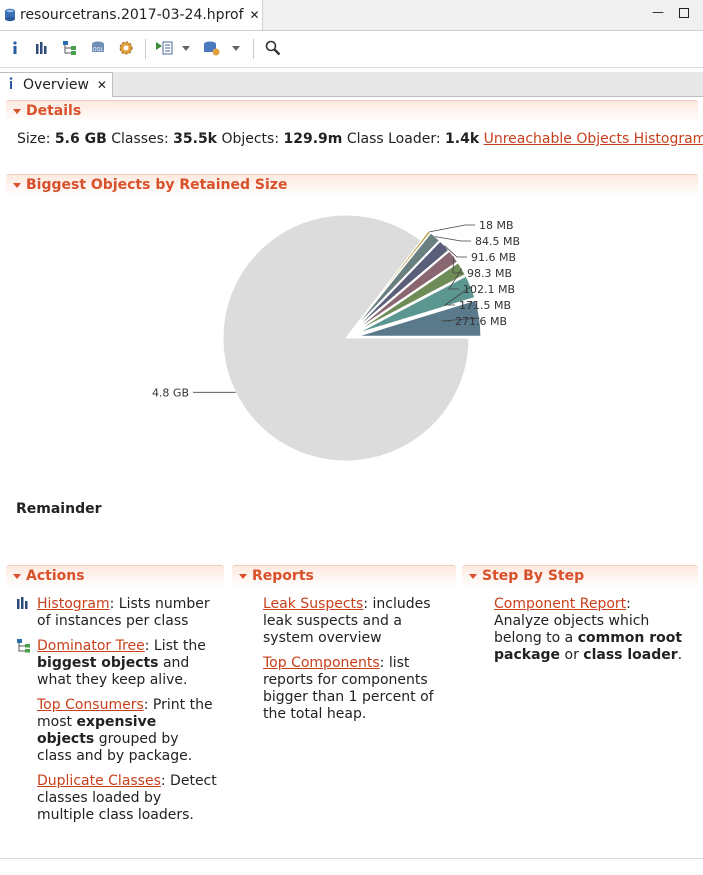 This screenshot has height=875, width=703. What do you see at coordinates (10, 15) in the screenshot?
I see `heap-dump-icon` at bounding box center [10, 15].